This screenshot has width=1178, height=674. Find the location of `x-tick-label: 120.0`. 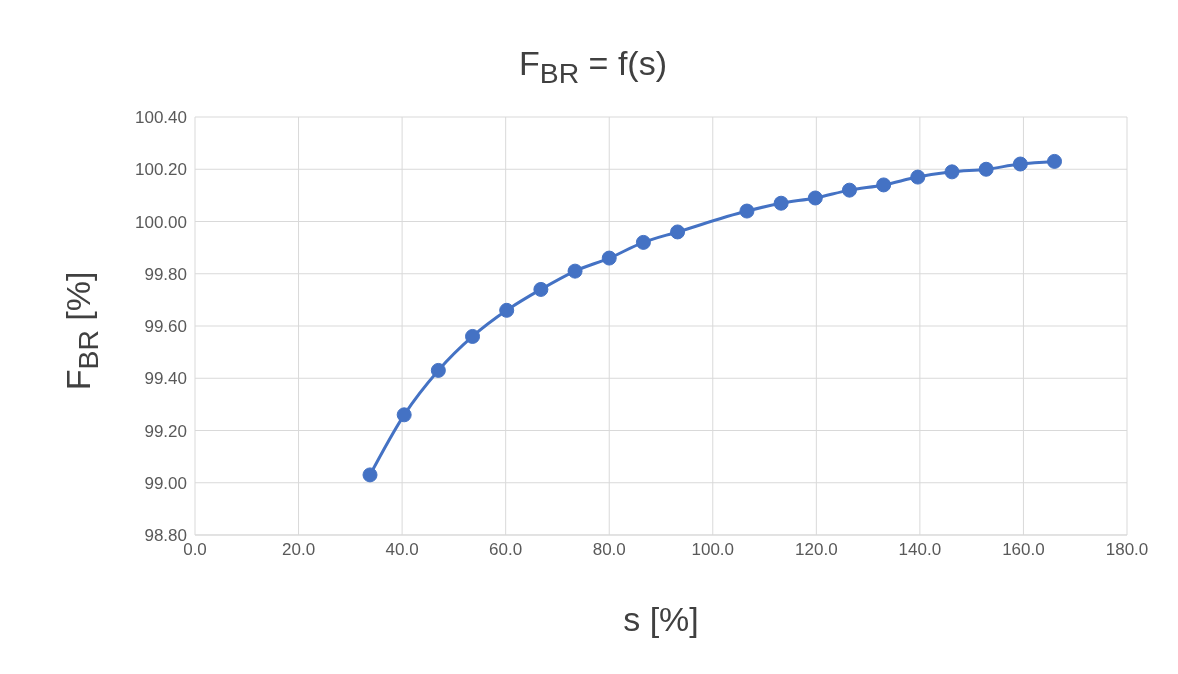

x-tick-label: 120.0 is located at coordinates (816, 550).